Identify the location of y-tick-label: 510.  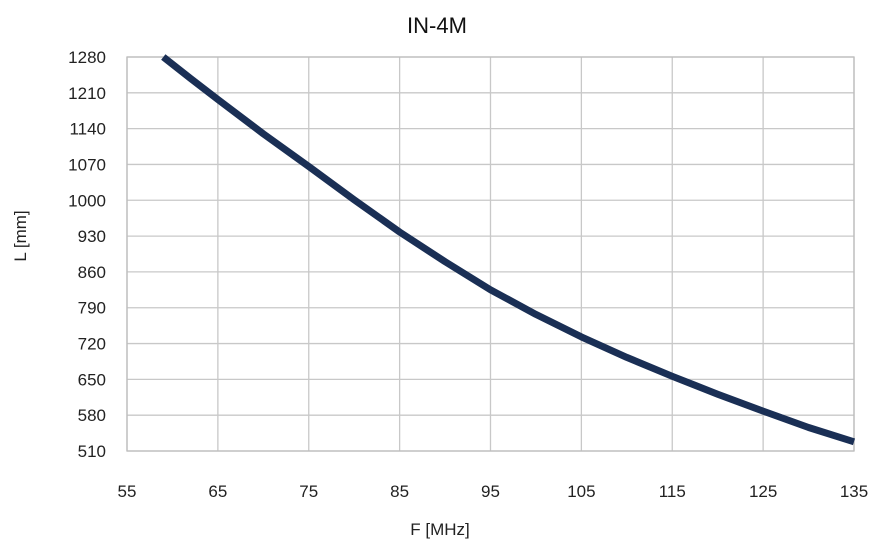
(92, 451).